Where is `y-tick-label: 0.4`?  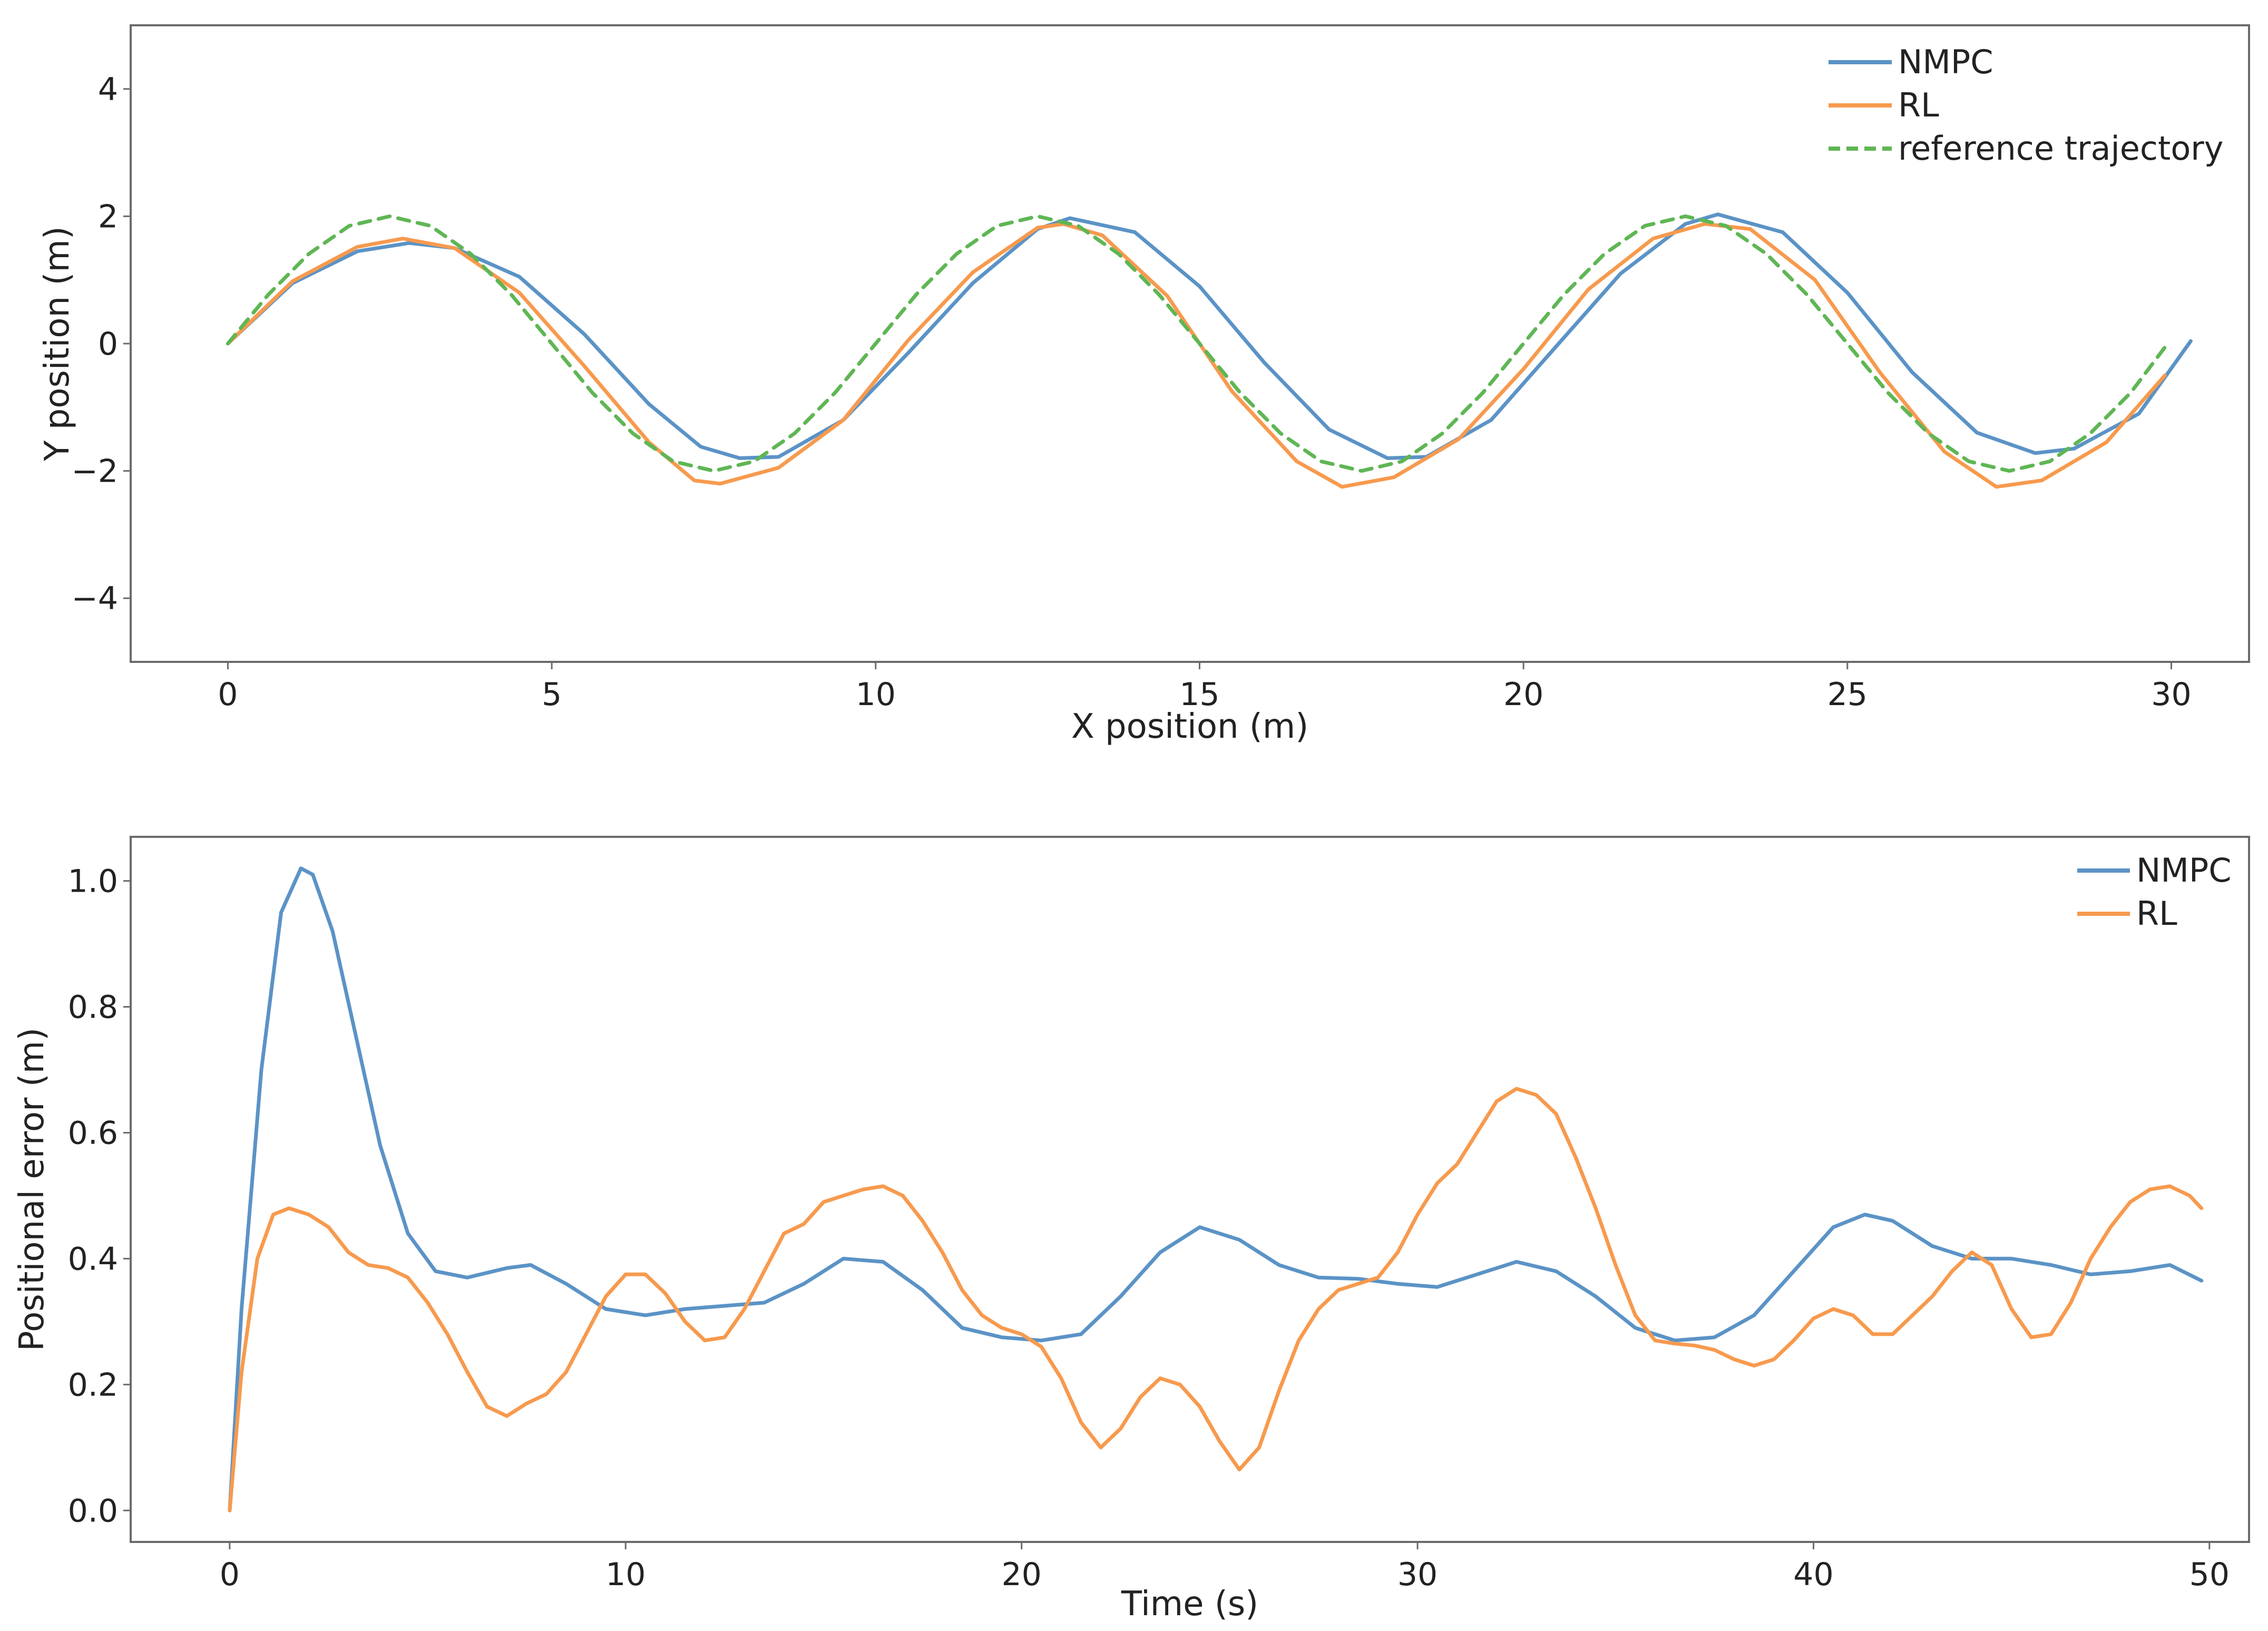 y-tick-label: 0.4 is located at coordinates (93, 1259).